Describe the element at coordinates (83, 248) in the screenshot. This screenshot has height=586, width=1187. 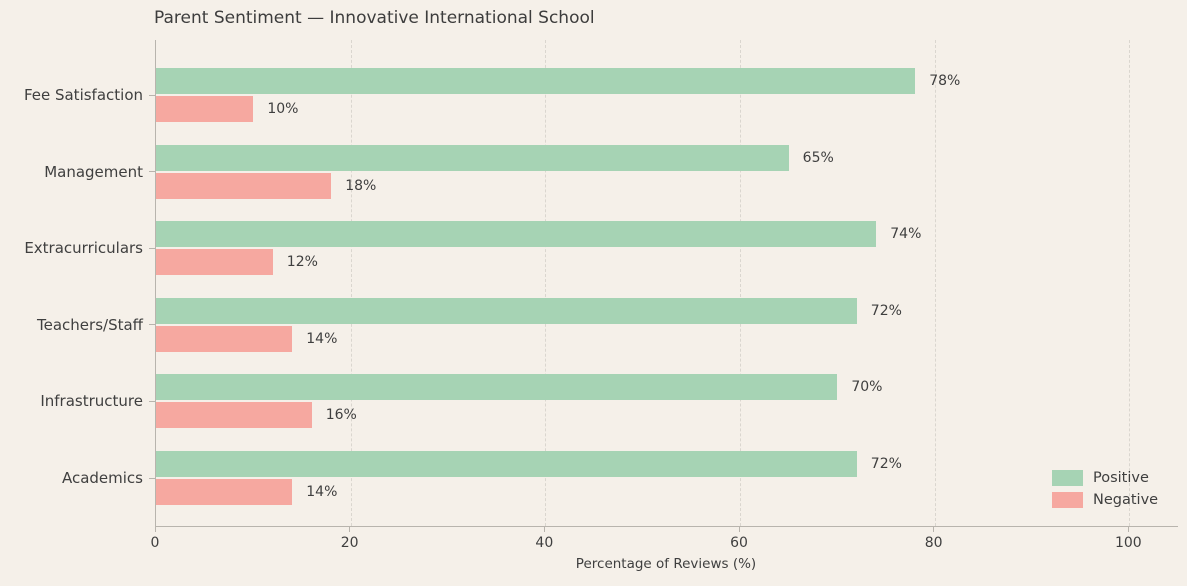
I see `category-label-2: Extracurriculars` at that location.